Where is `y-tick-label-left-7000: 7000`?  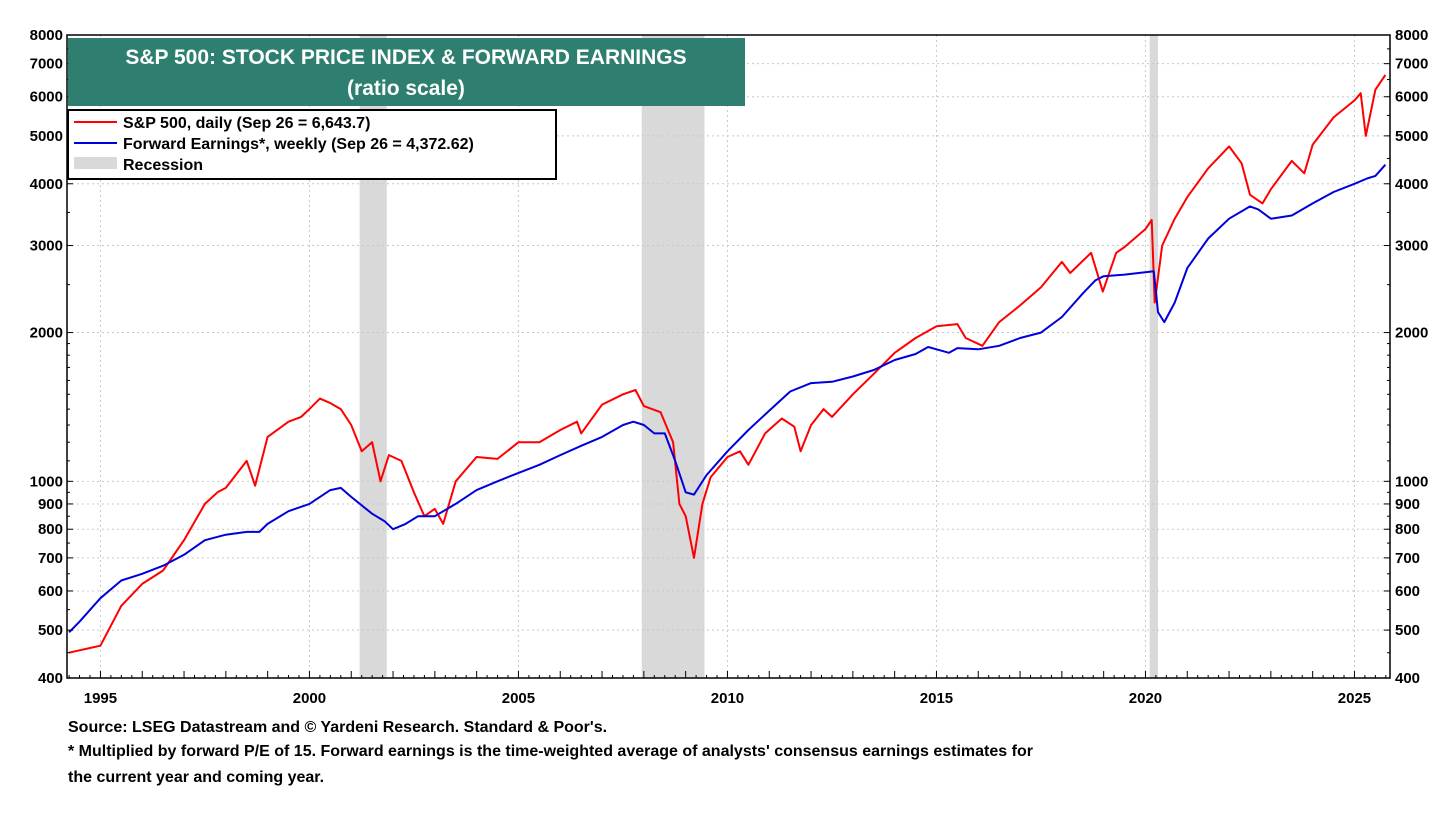 y-tick-label-left-7000: 7000 is located at coordinates (46, 64).